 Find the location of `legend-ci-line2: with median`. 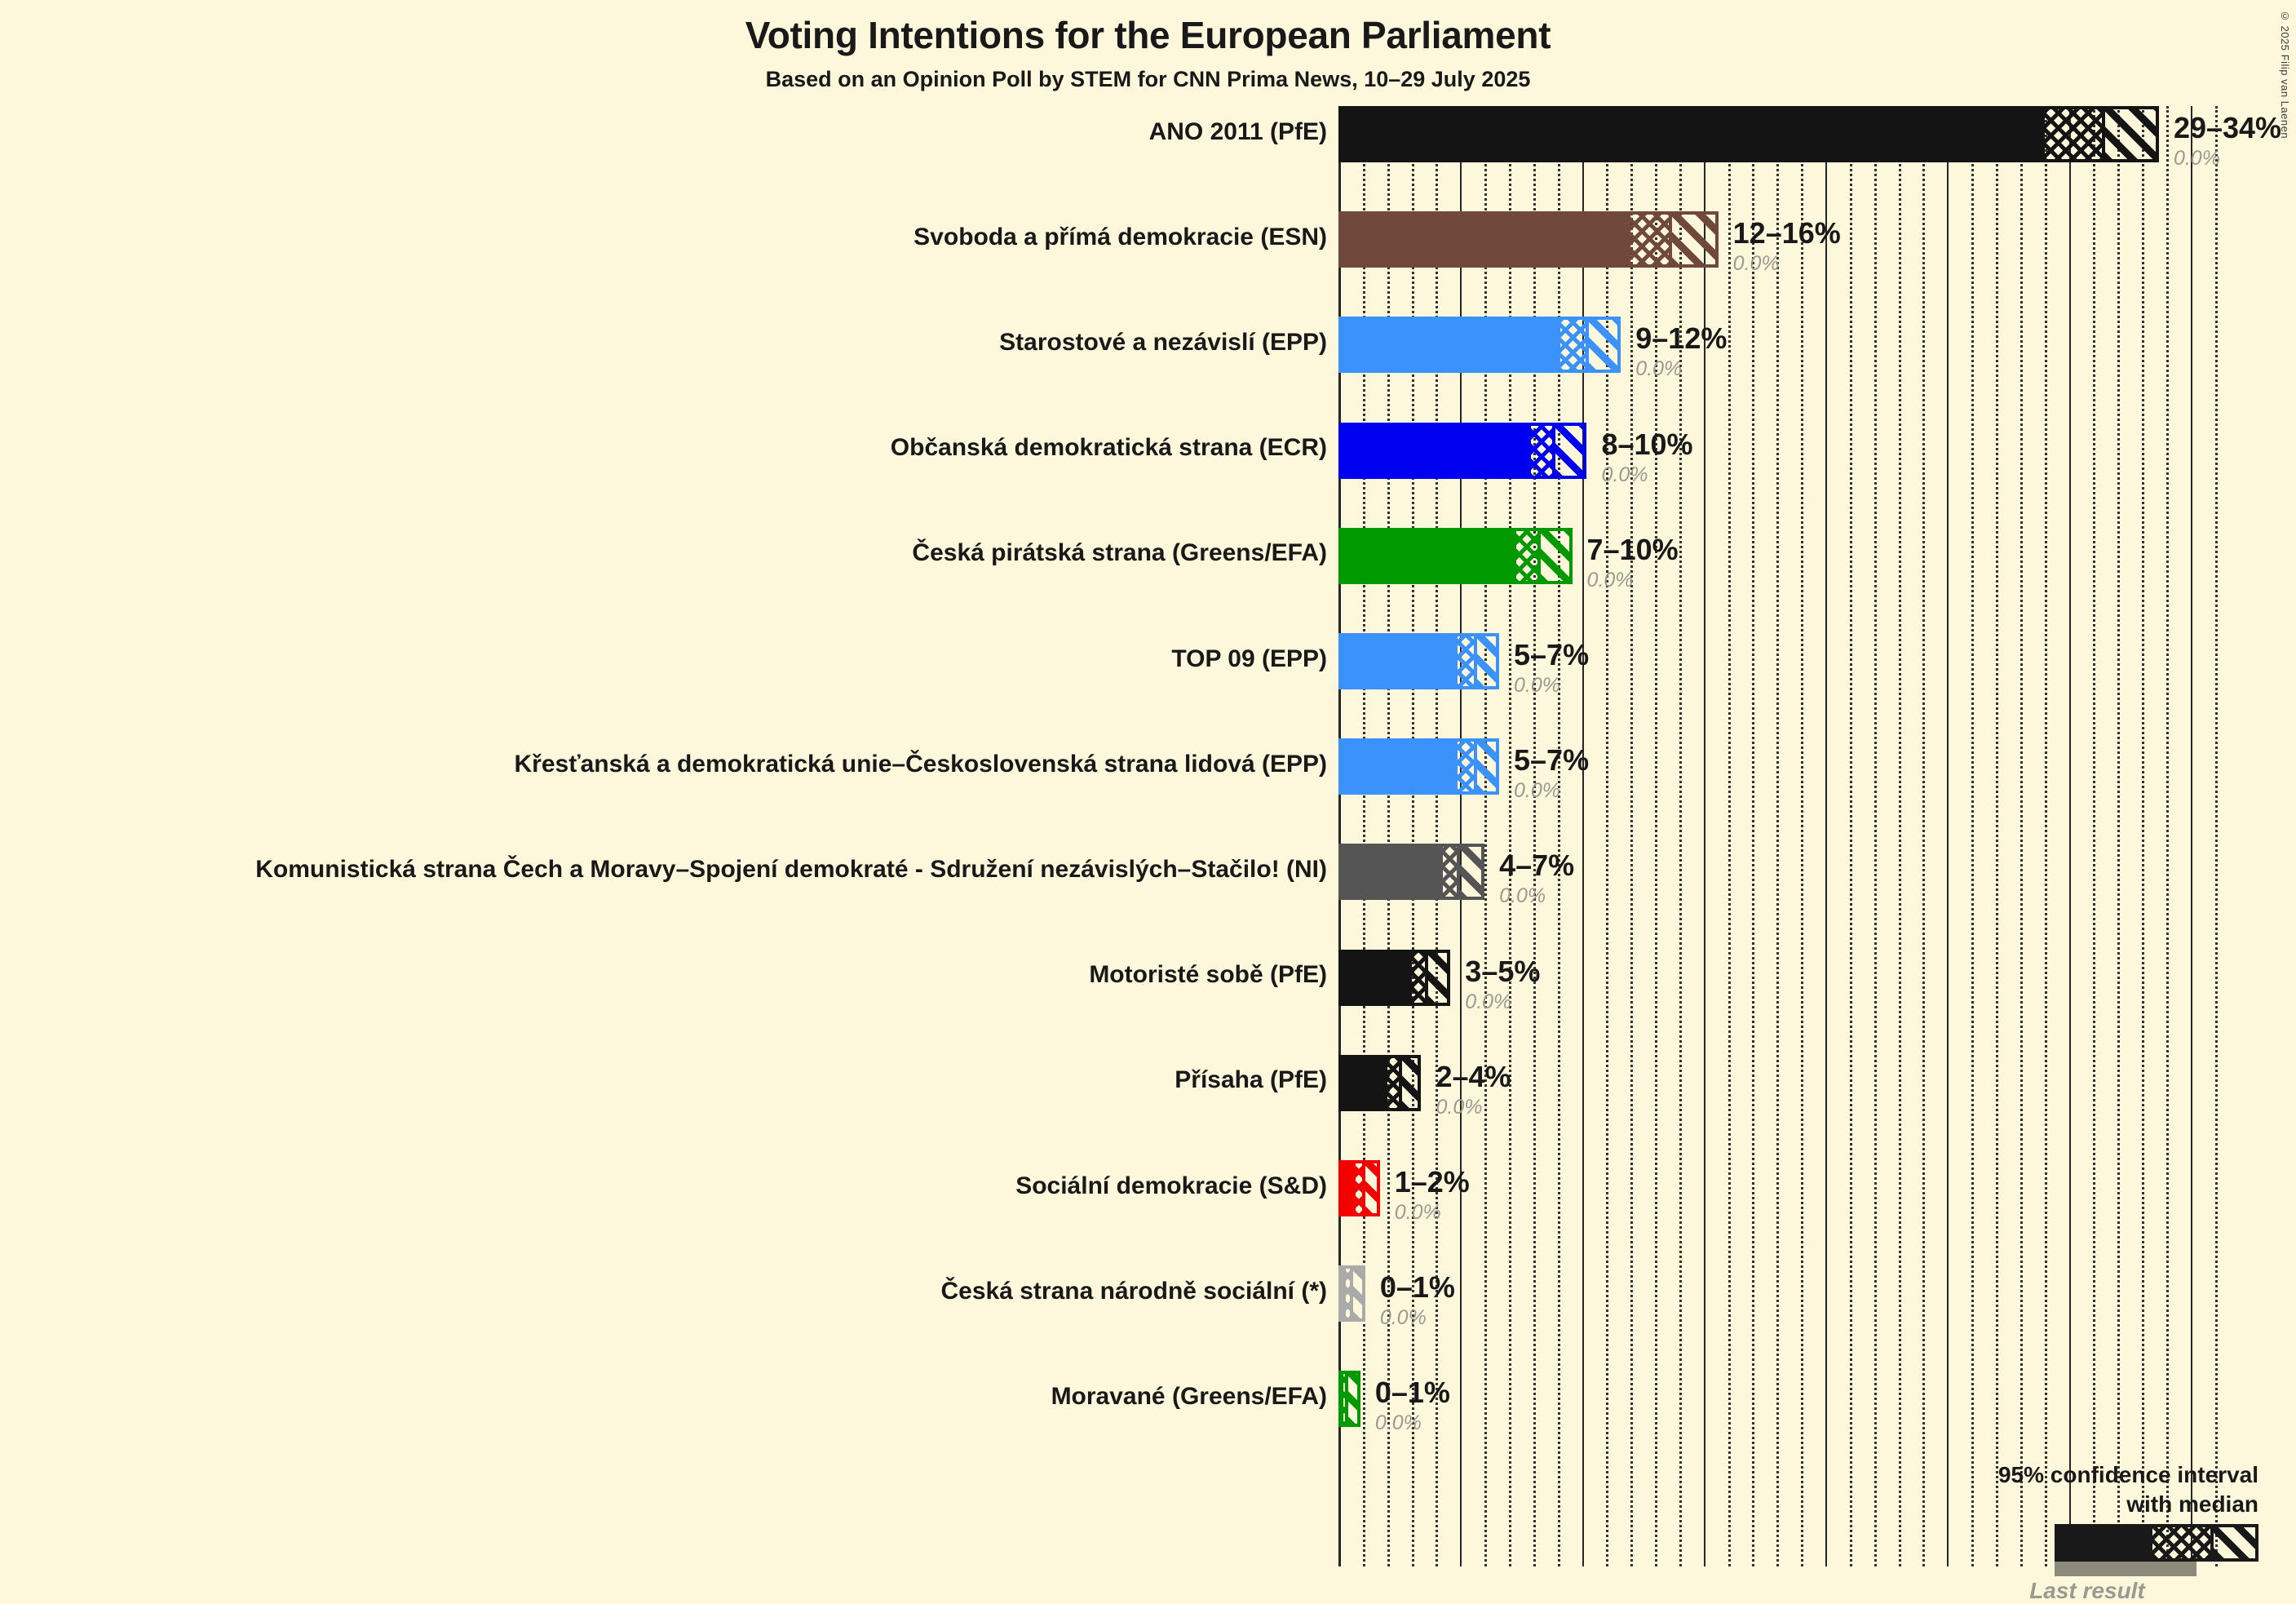

legend-ci-line2: with median is located at coordinates (2192, 1504).